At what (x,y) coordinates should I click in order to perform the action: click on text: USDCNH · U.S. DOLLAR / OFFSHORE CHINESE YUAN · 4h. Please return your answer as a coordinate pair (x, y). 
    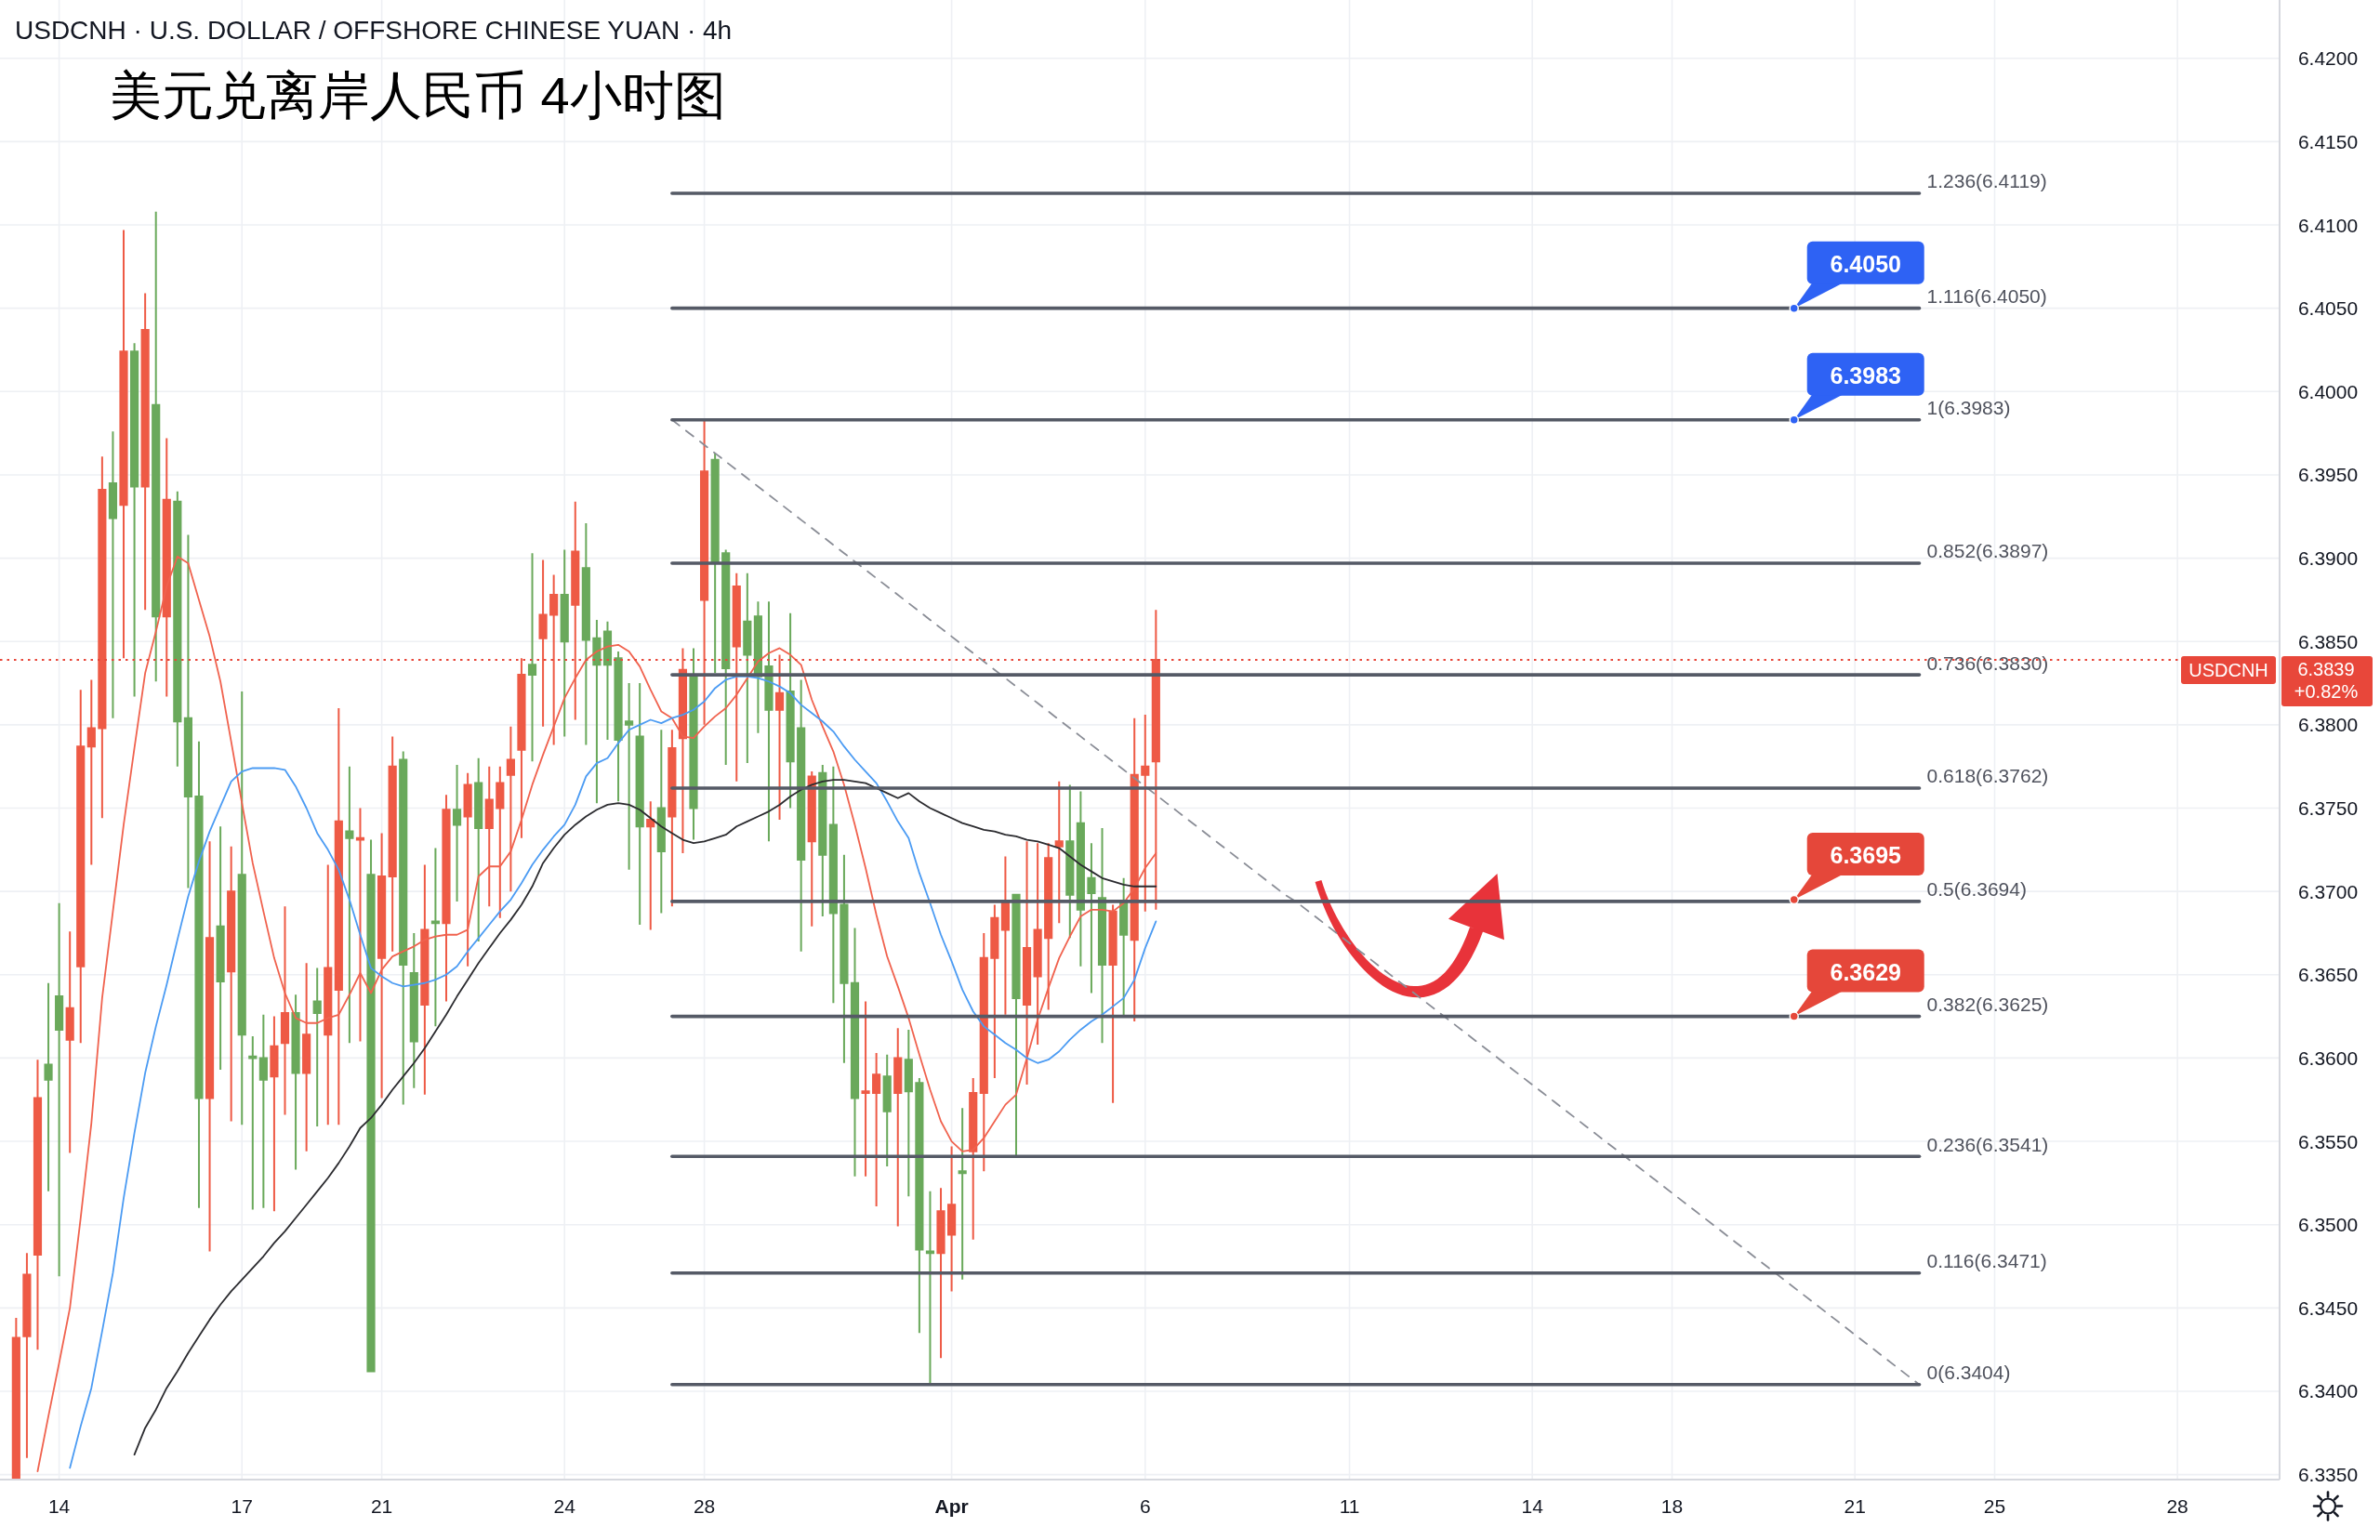
    Looking at the image, I should click on (374, 30).